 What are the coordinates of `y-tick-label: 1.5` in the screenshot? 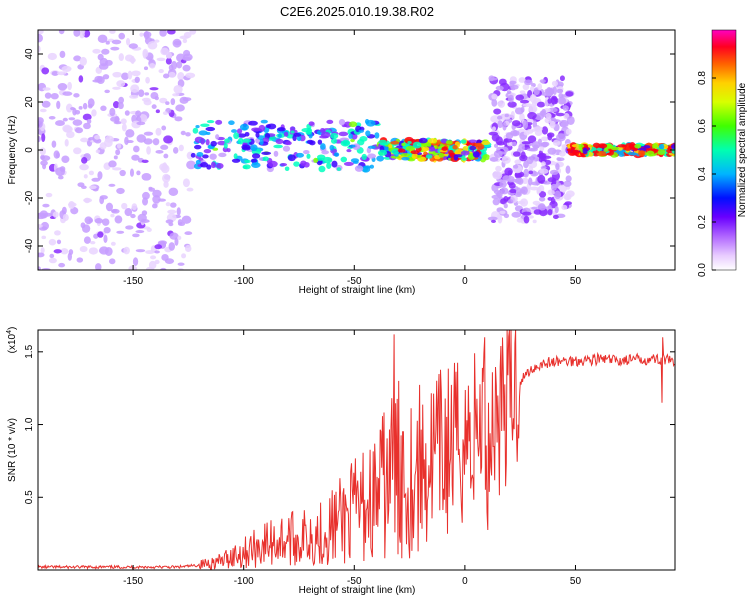 It's located at (29, 351).